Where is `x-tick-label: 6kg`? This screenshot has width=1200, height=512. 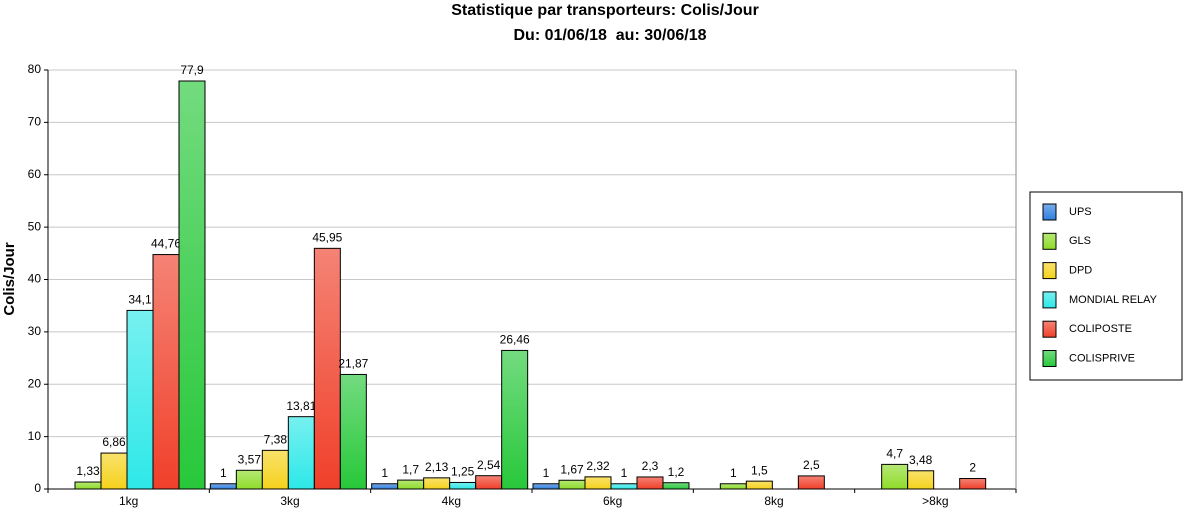
x-tick-label: 6kg is located at coordinates (612, 501).